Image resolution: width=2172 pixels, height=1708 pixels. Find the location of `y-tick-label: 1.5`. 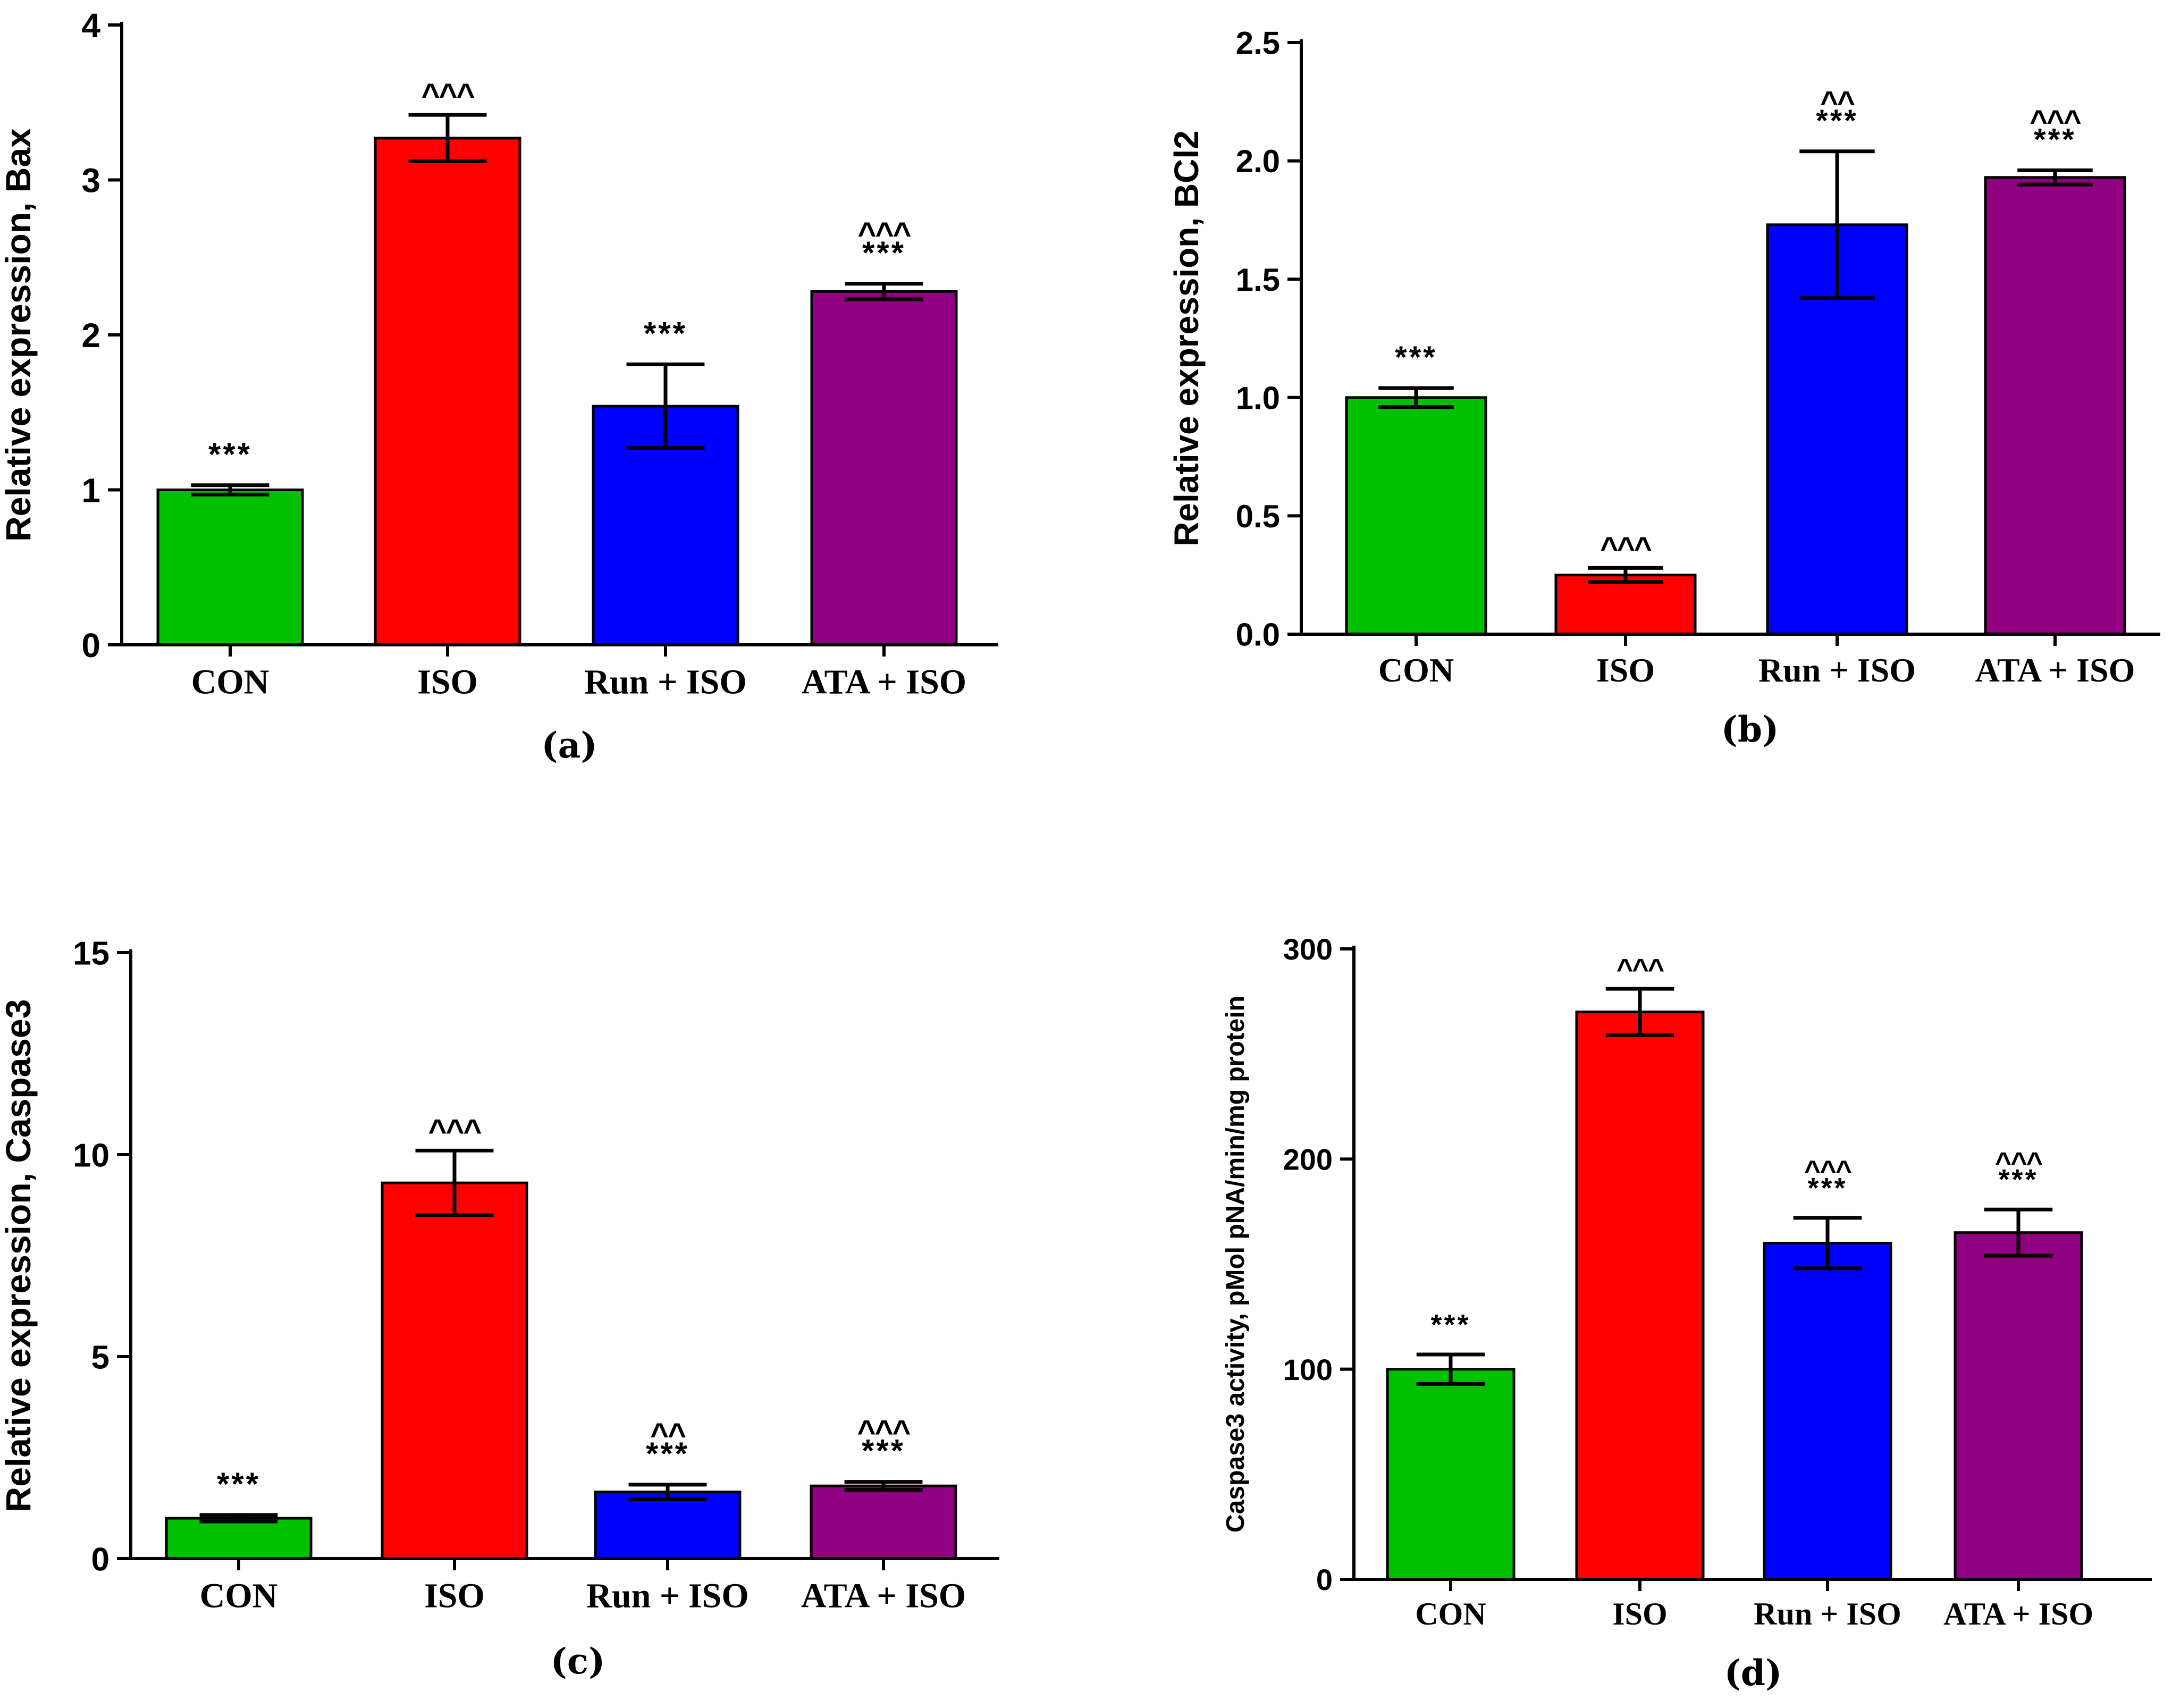

y-tick-label: 1.5 is located at coordinates (1258, 280).